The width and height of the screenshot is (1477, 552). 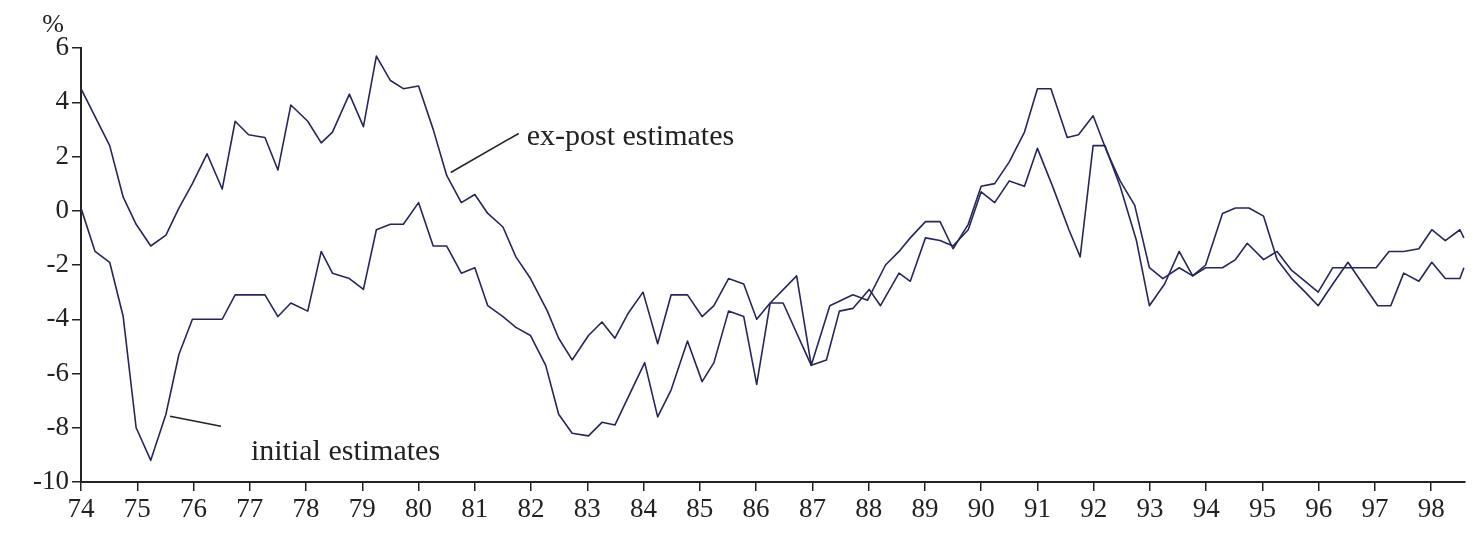 What do you see at coordinates (1206, 508) in the screenshot?
I see `x-tick-label: 94` at bounding box center [1206, 508].